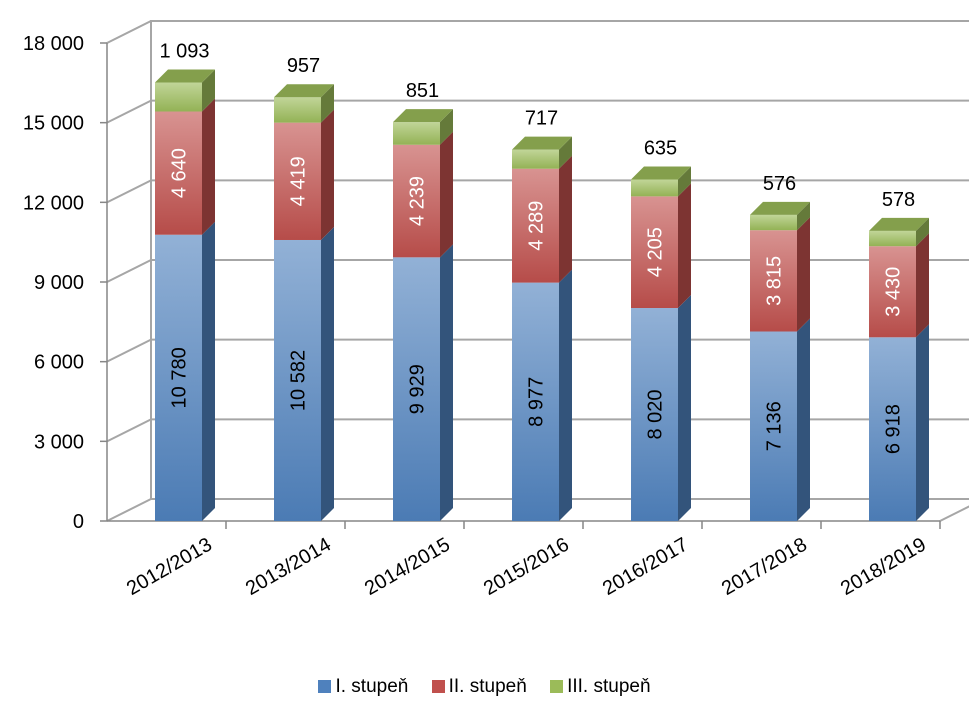 This screenshot has height=704, width=969. I want to click on y-tick-label: 18 000, so click(53, 44).